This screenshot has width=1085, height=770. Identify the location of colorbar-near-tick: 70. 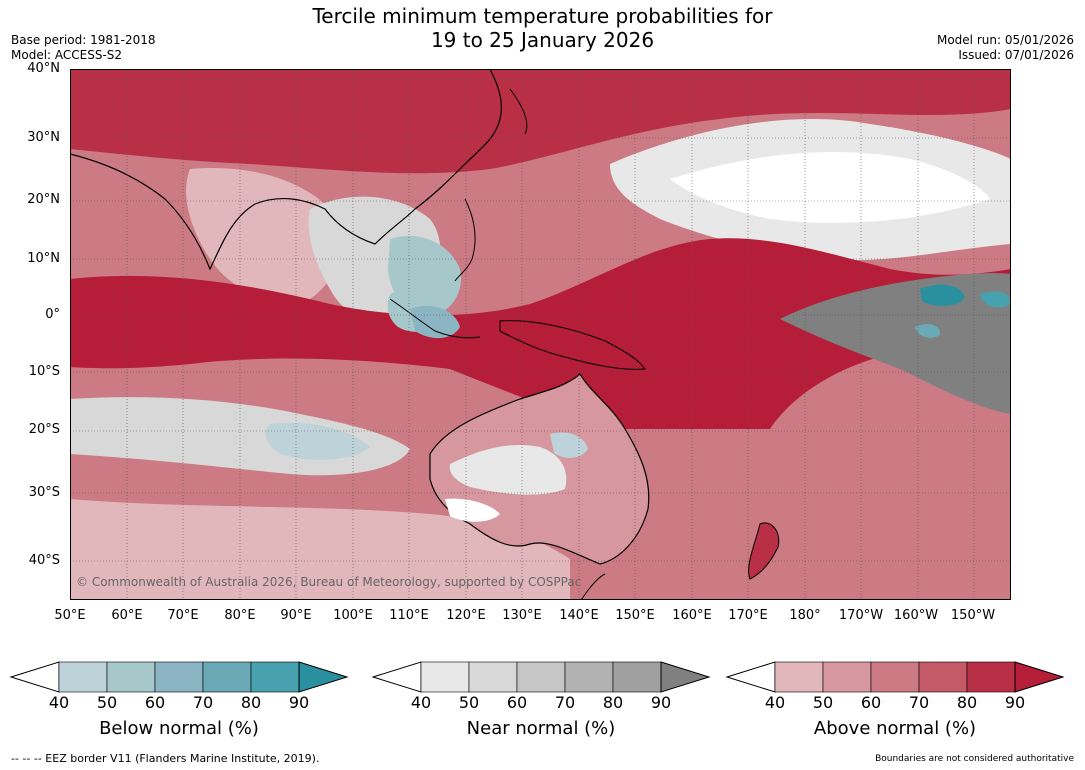
(565, 702).